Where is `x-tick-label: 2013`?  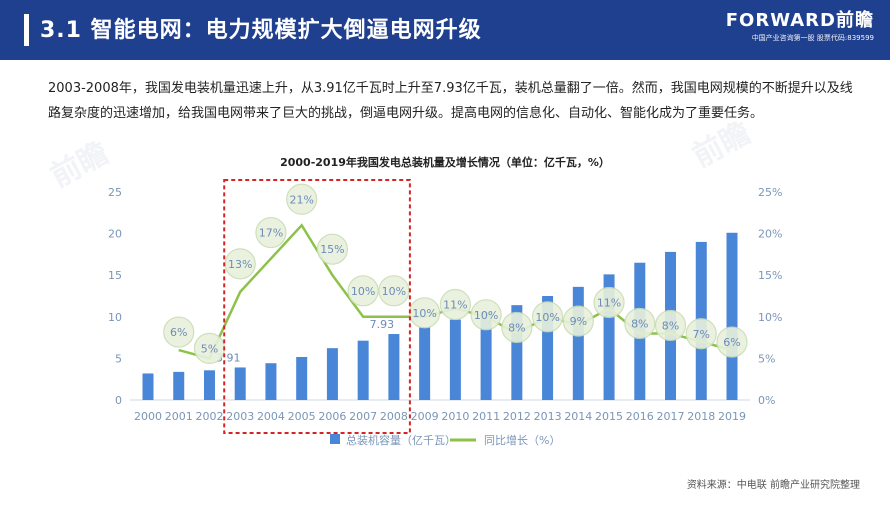 x-tick-label: 2013 is located at coordinates (548, 416).